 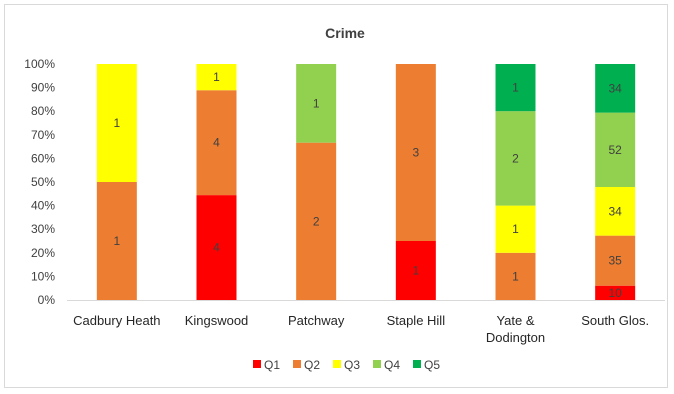 I want to click on y-tick-label: 50%, so click(x=43, y=182).